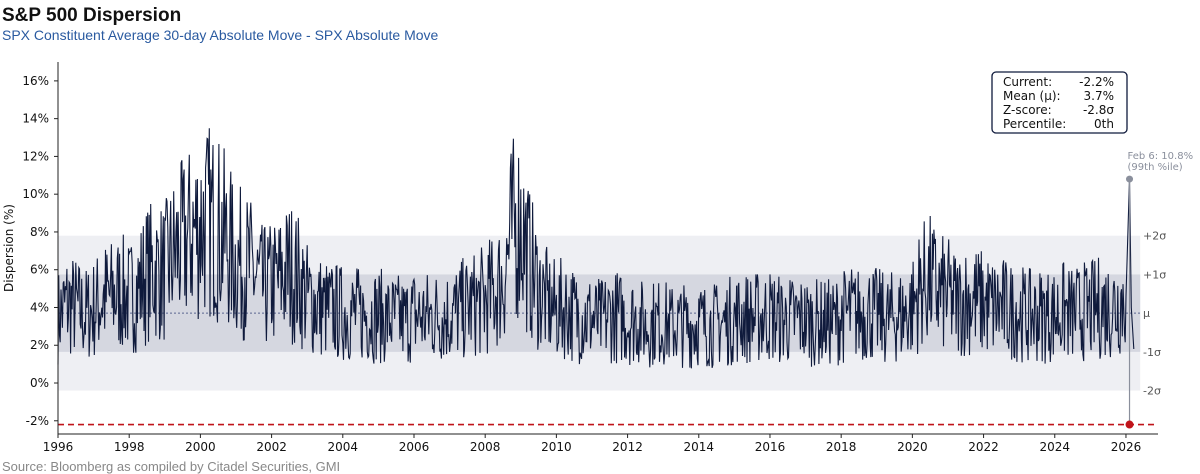  I want to click on x-tick-label: 2012, so click(627, 447).